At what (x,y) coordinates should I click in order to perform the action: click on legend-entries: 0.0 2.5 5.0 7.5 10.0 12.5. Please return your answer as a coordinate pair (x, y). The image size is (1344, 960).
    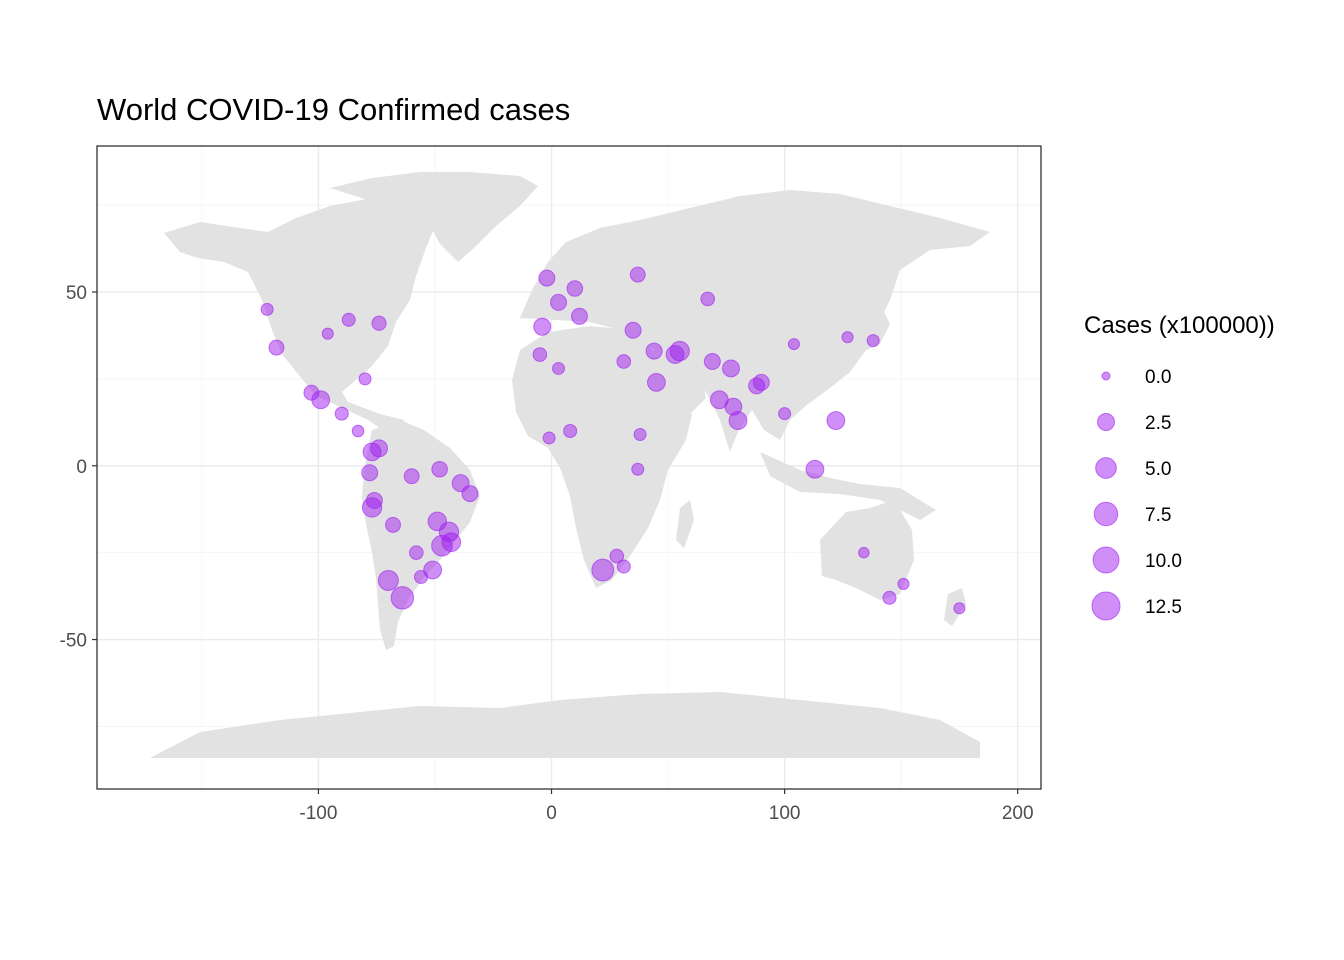
    Looking at the image, I should click on (1136, 494).